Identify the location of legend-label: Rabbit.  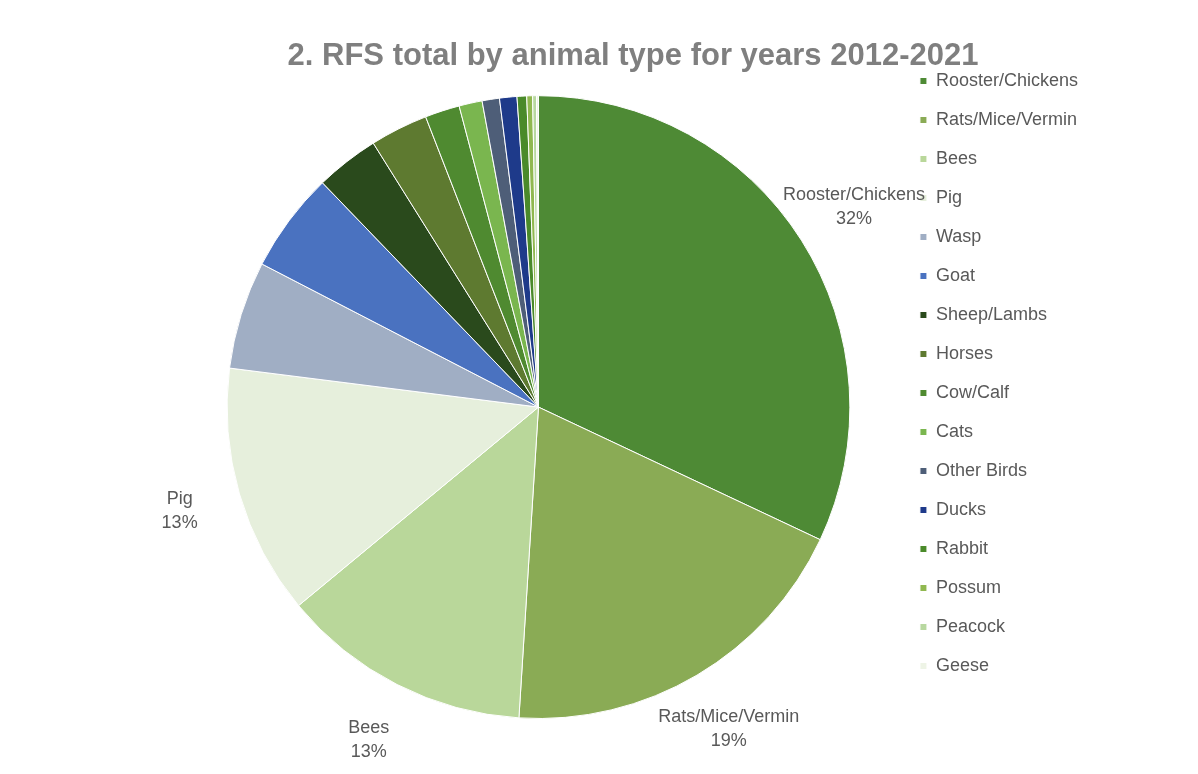
(961, 547).